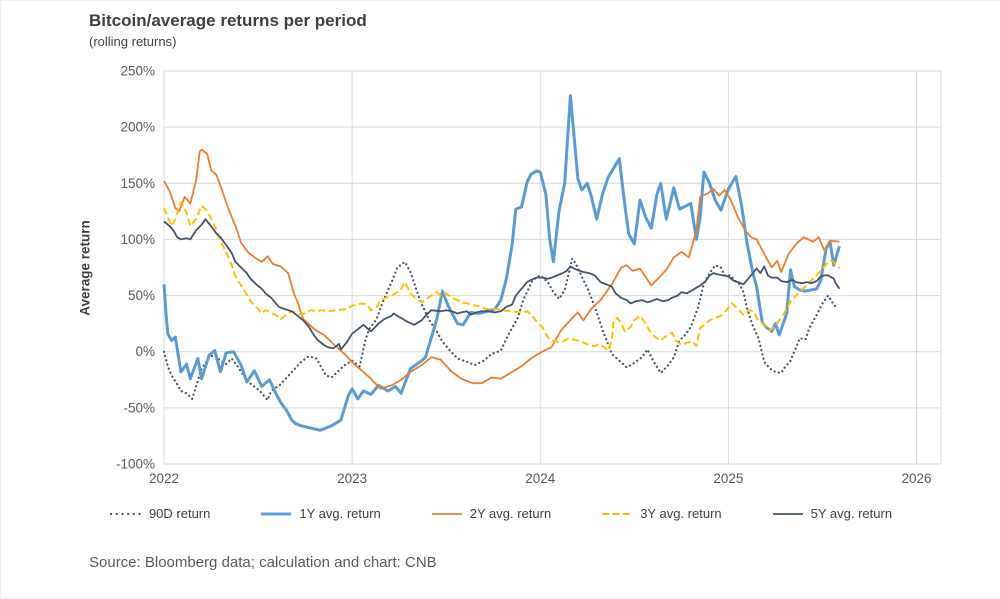  What do you see at coordinates (681, 513) in the screenshot?
I see `legend-label: 3Y avg. return` at bounding box center [681, 513].